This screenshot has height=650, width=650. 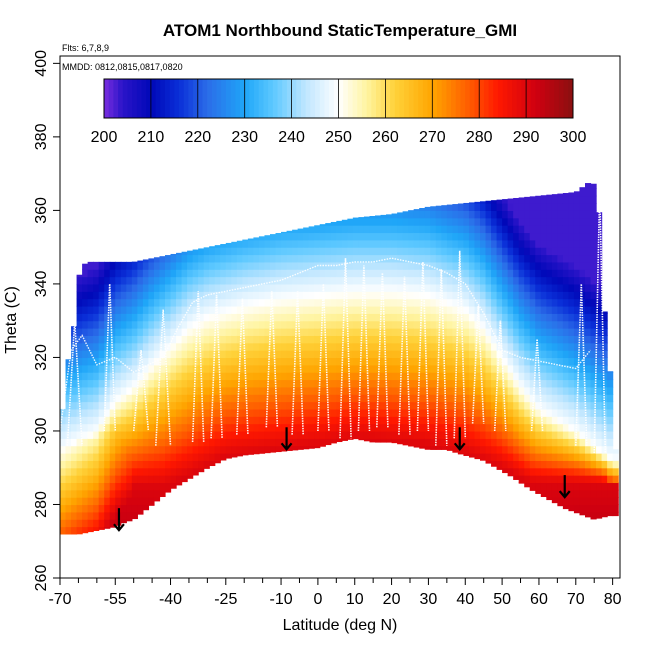 I want to click on colorbar-cell, so click(x=205, y=98).